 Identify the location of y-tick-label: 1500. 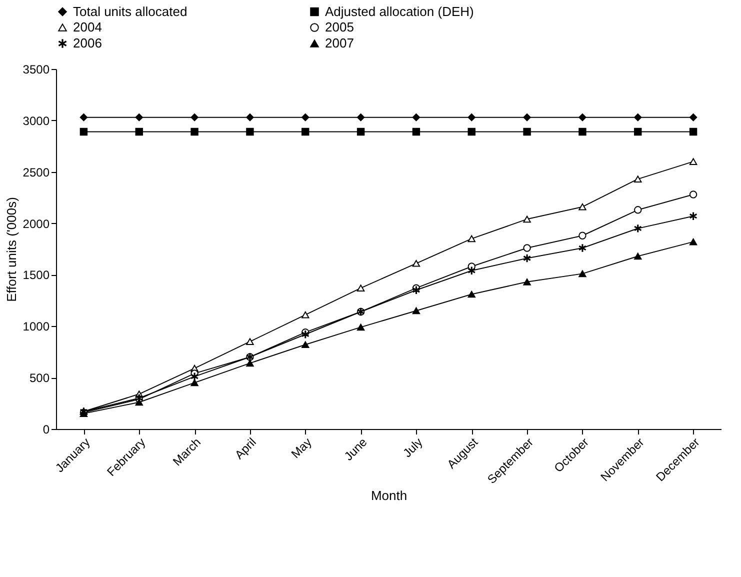
(36, 275).